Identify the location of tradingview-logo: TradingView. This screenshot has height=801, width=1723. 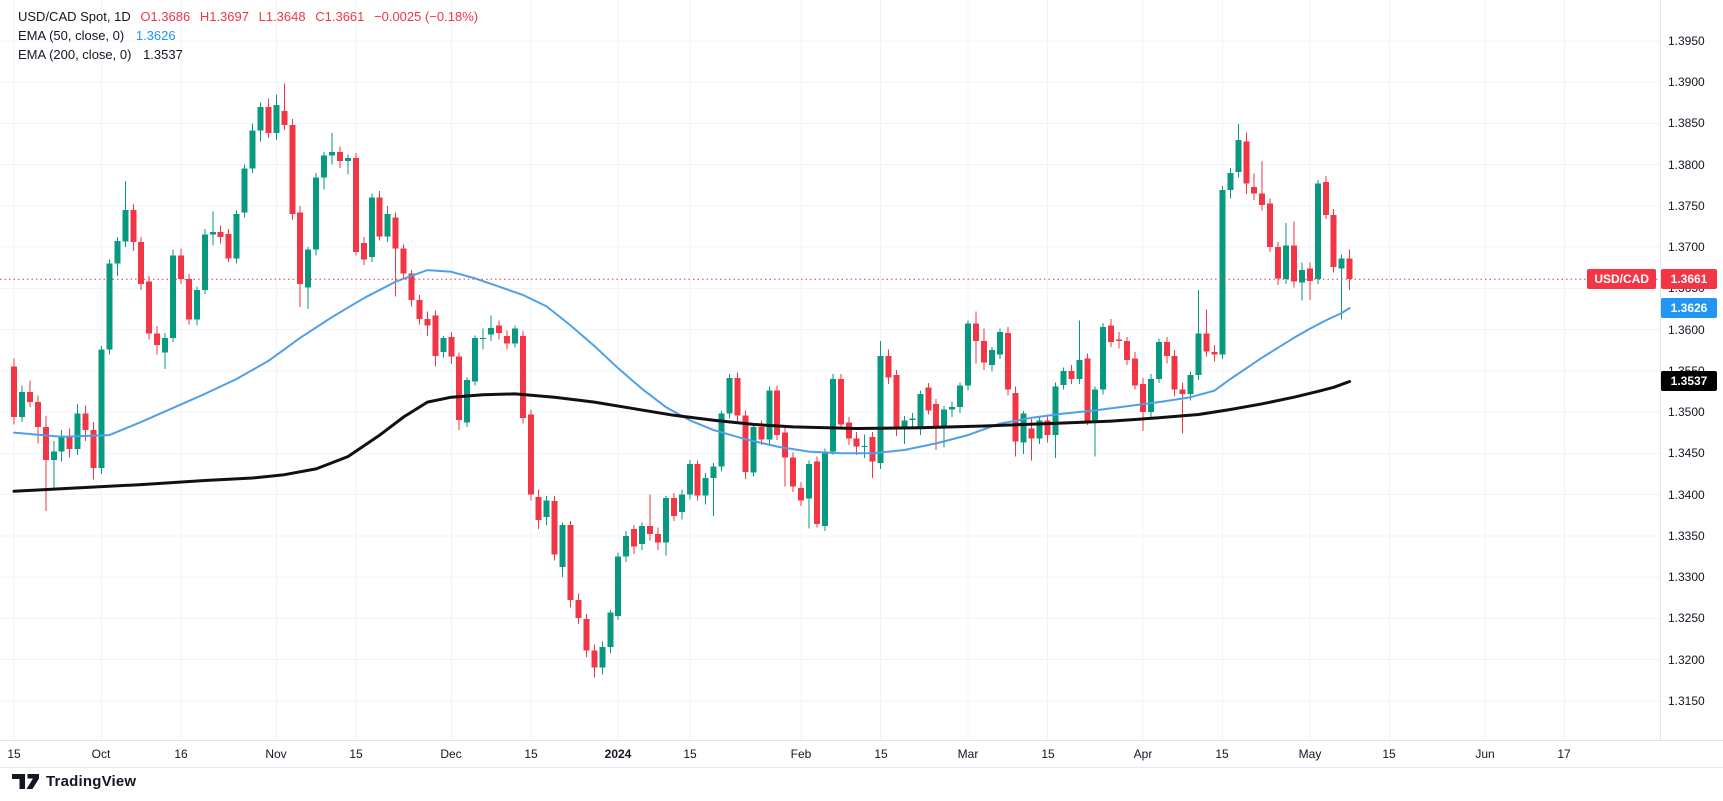
(74, 781).